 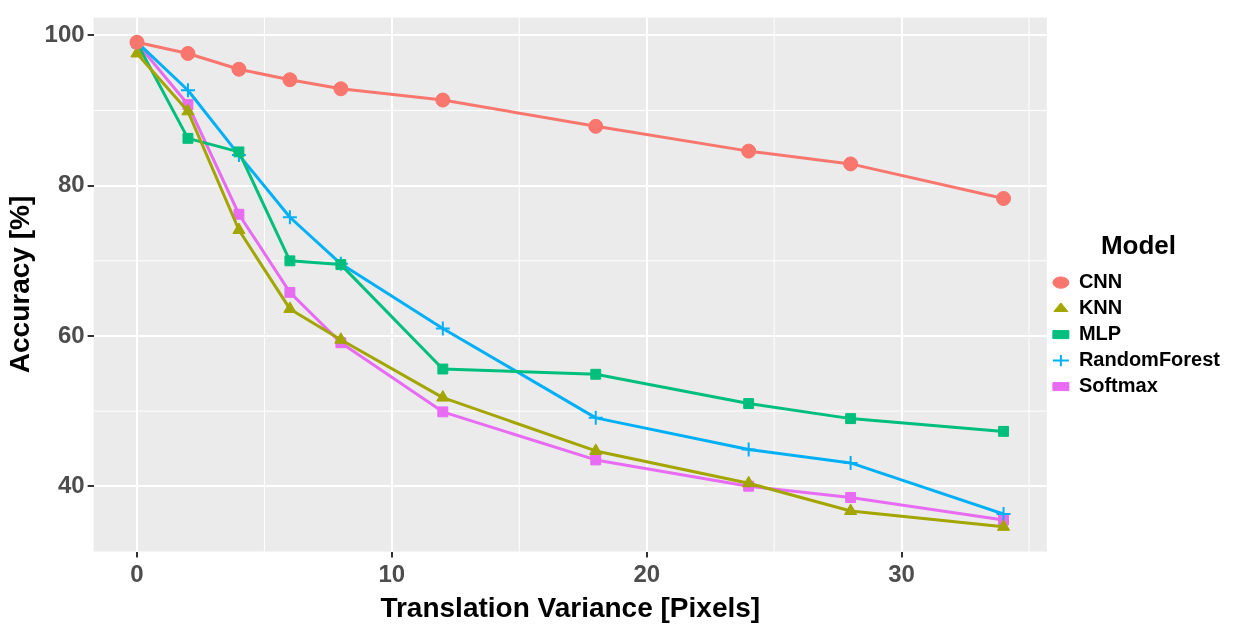 I want to click on x-axis-title: Translation Variance [Pixels], so click(x=570, y=607).